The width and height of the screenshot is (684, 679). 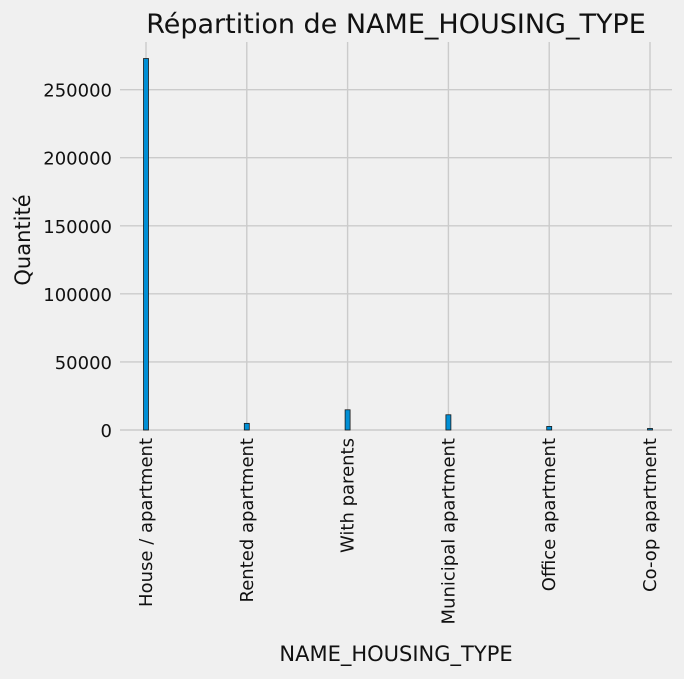 I want to click on y-tick-label: 200000, so click(x=77, y=159).